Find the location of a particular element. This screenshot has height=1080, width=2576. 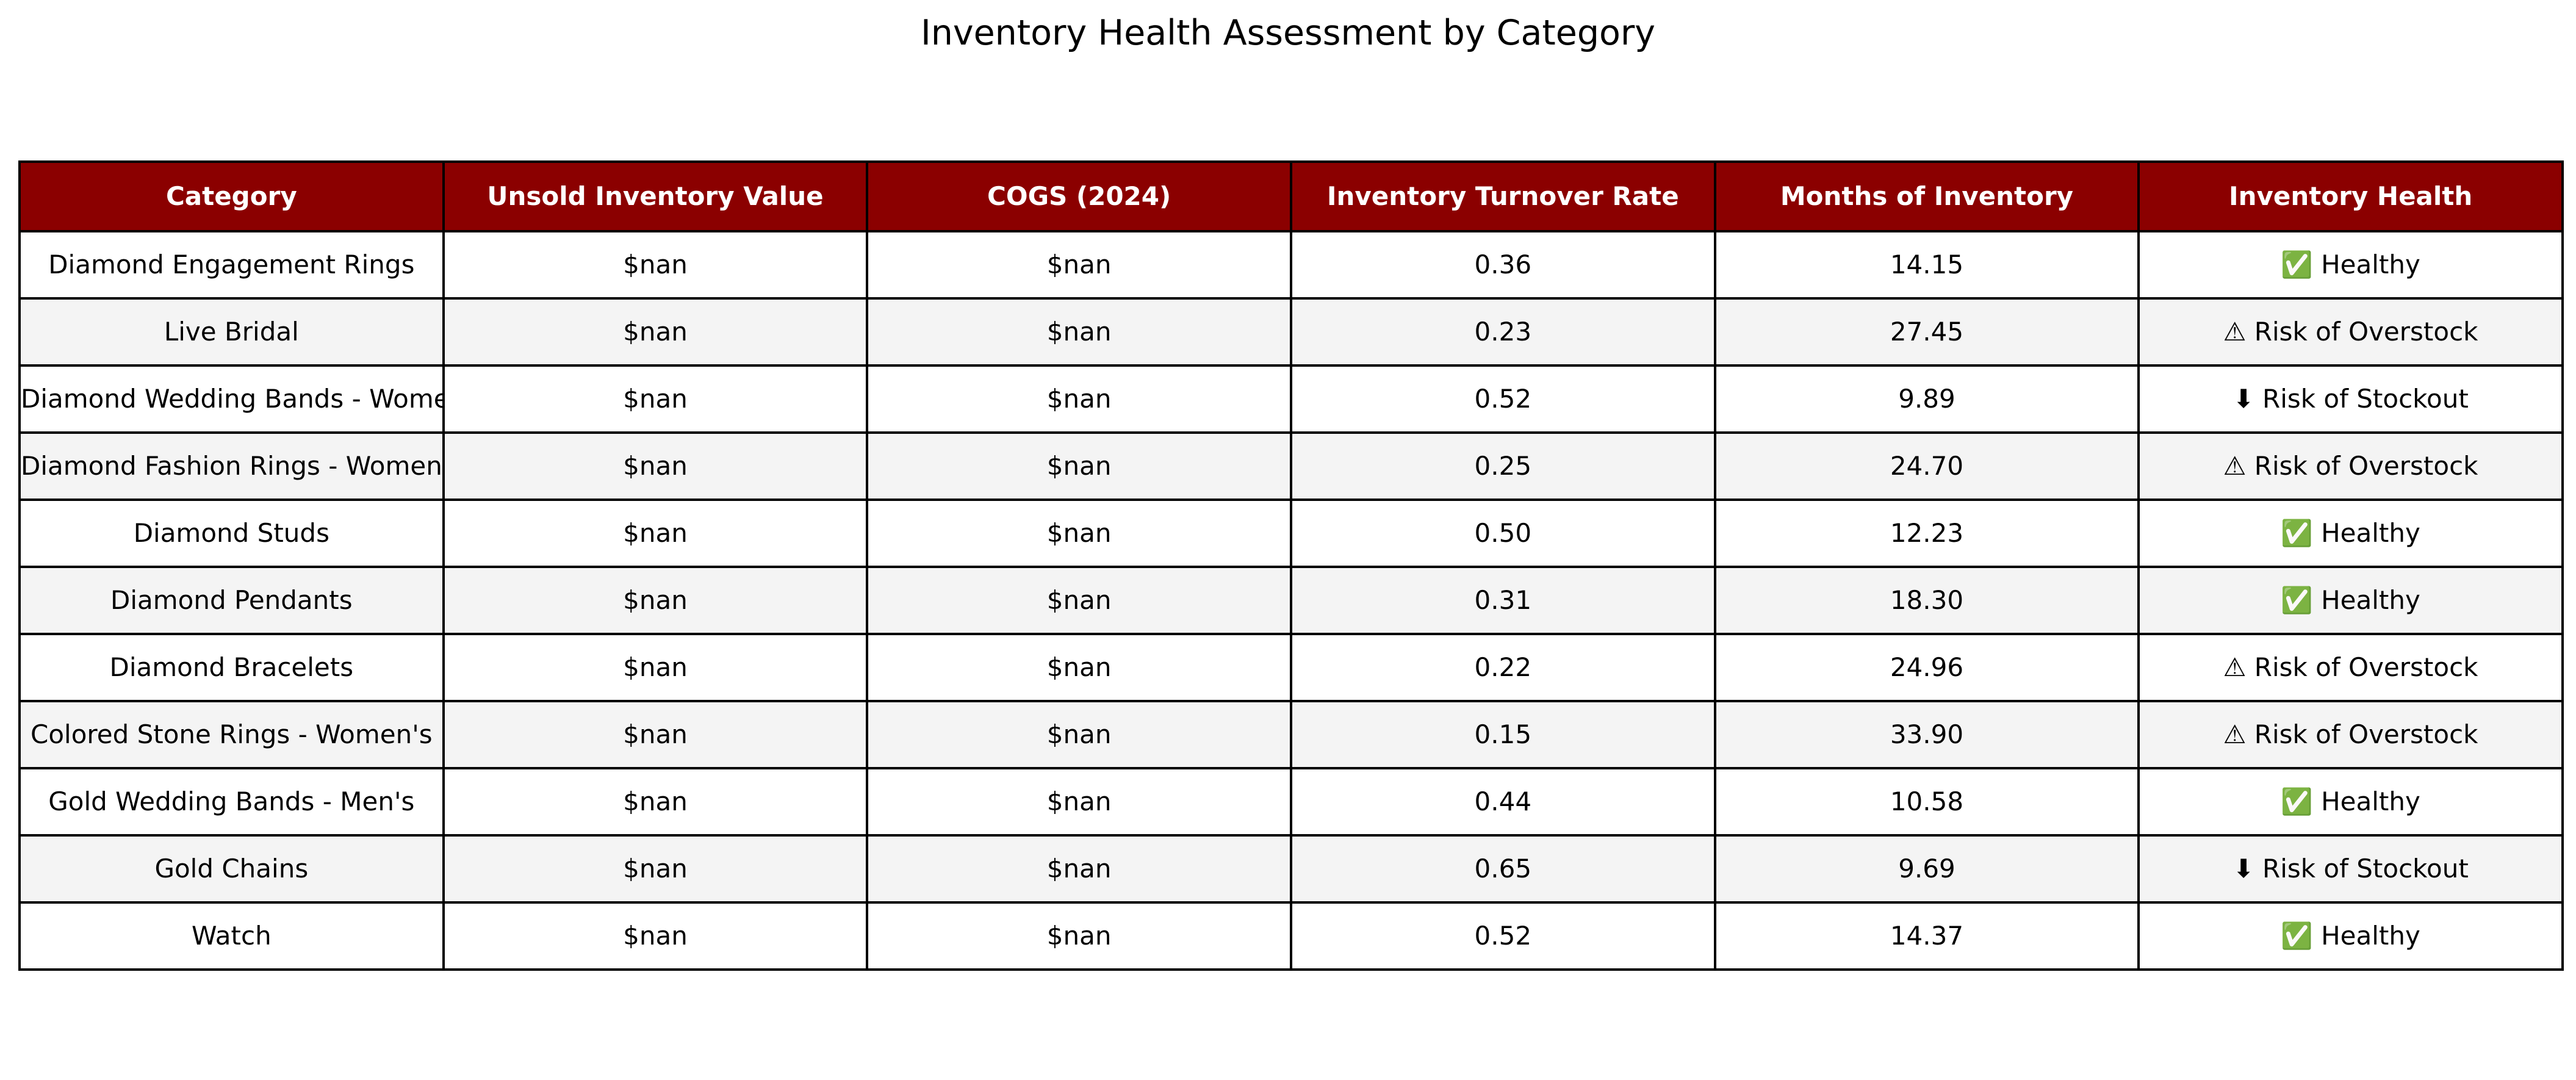

column-header-category: Category is located at coordinates (231, 196).